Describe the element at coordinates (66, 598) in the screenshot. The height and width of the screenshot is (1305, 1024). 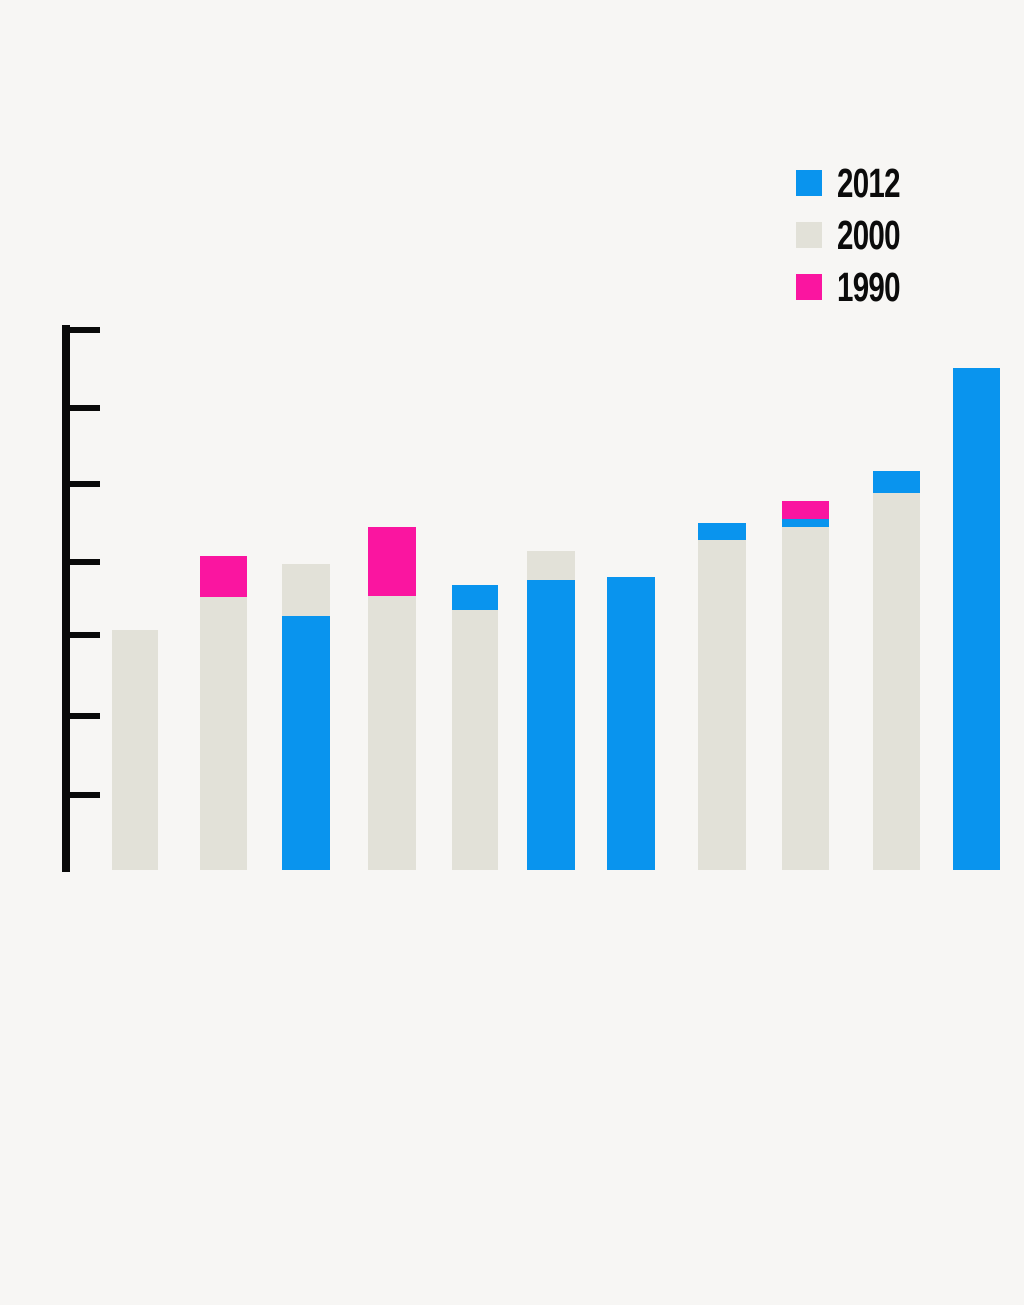
I see `y-axis-line` at that location.